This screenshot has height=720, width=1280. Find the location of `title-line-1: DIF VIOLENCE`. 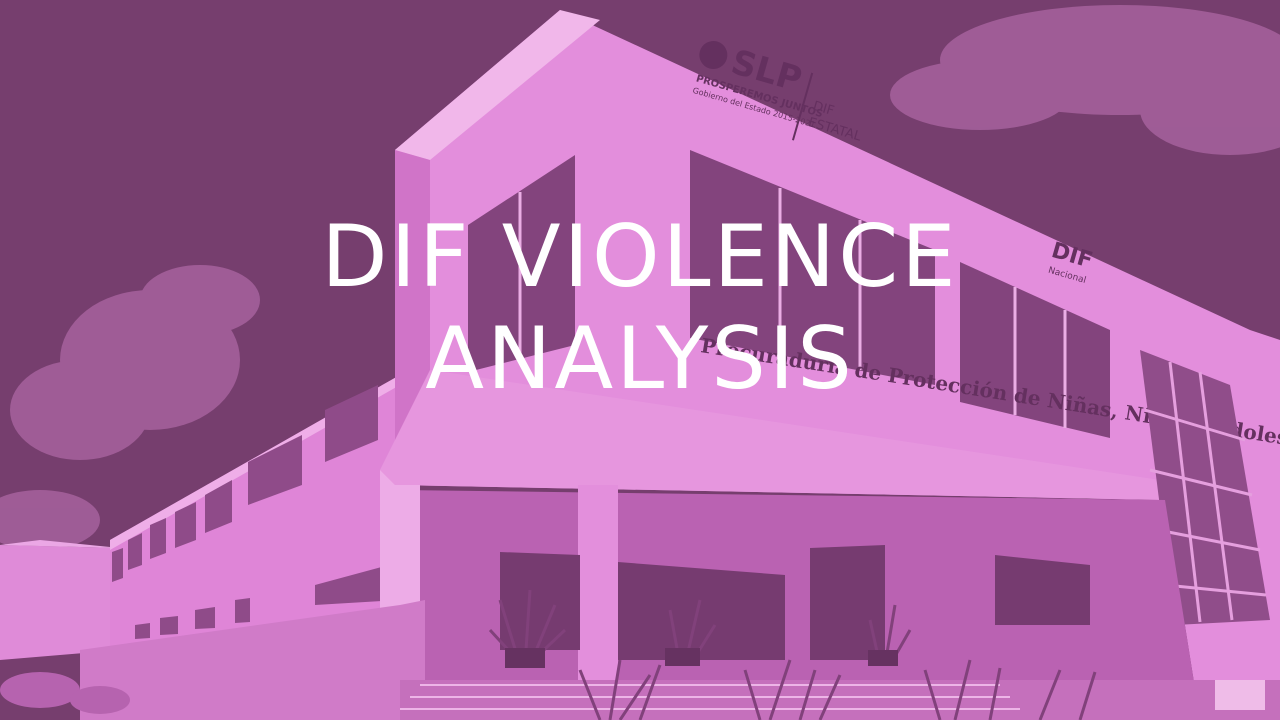

title-line-1: DIF VIOLENCE is located at coordinates (640, 257).